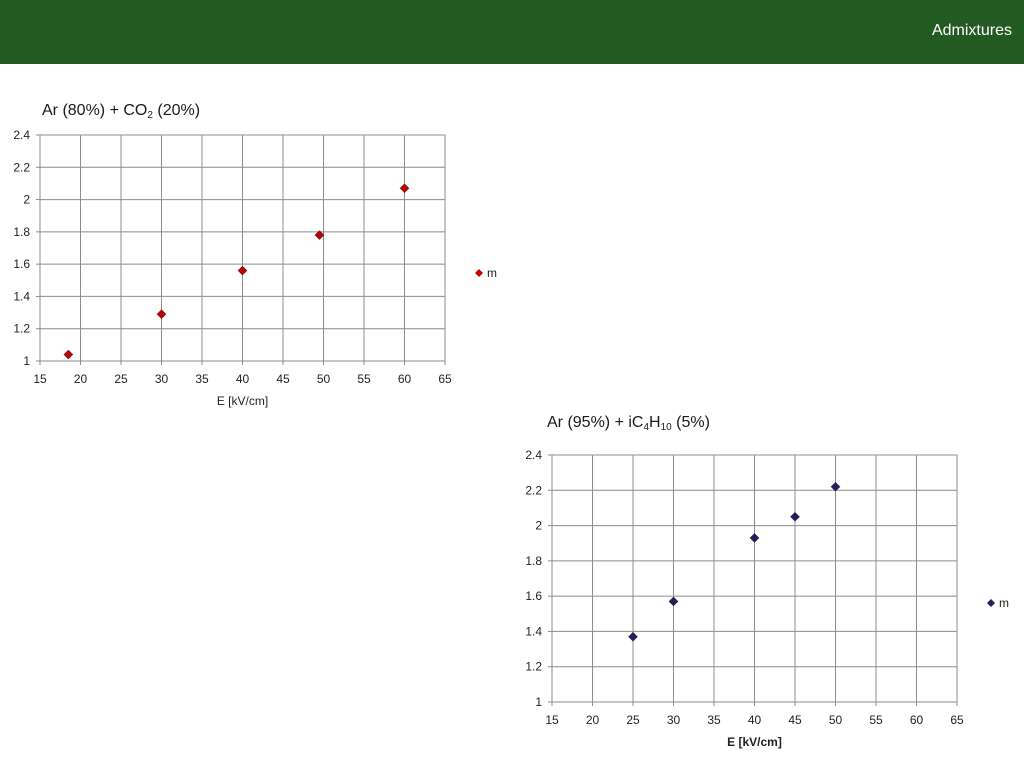  I want to click on header-bar: Admixtures, so click(512, 32).